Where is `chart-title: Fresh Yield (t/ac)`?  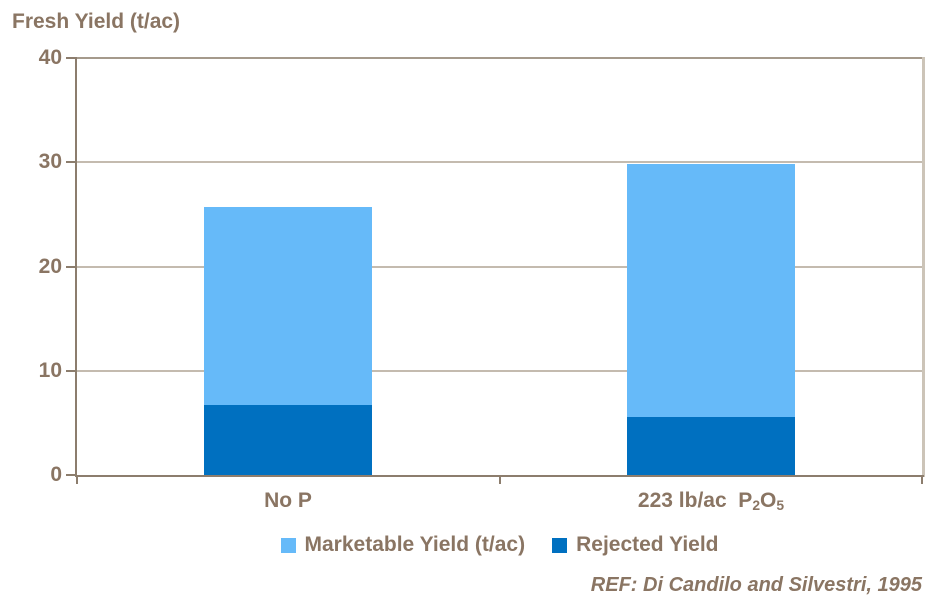
chart-title: Fresh Yield (t/ac) is located at coordinates (96, 21).